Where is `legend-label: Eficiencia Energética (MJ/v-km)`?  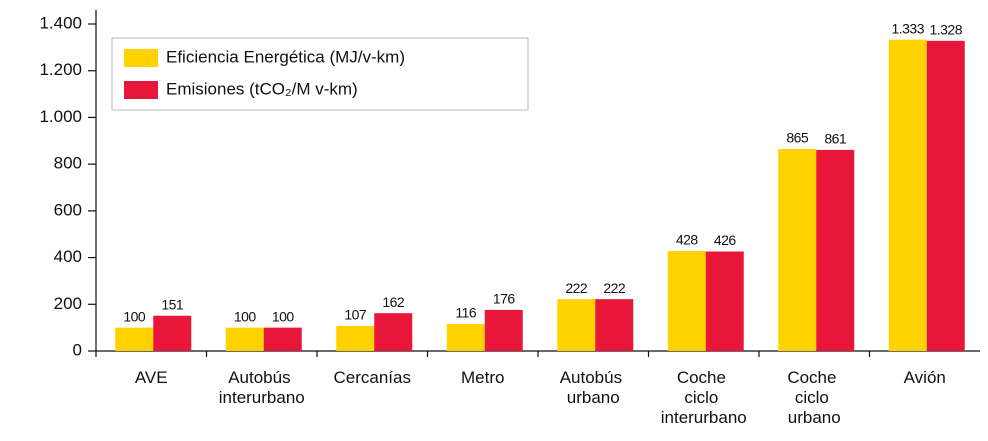
legend-label: Eficiencia Energética (MJ/v-km) is located at coordinates (285, 56).